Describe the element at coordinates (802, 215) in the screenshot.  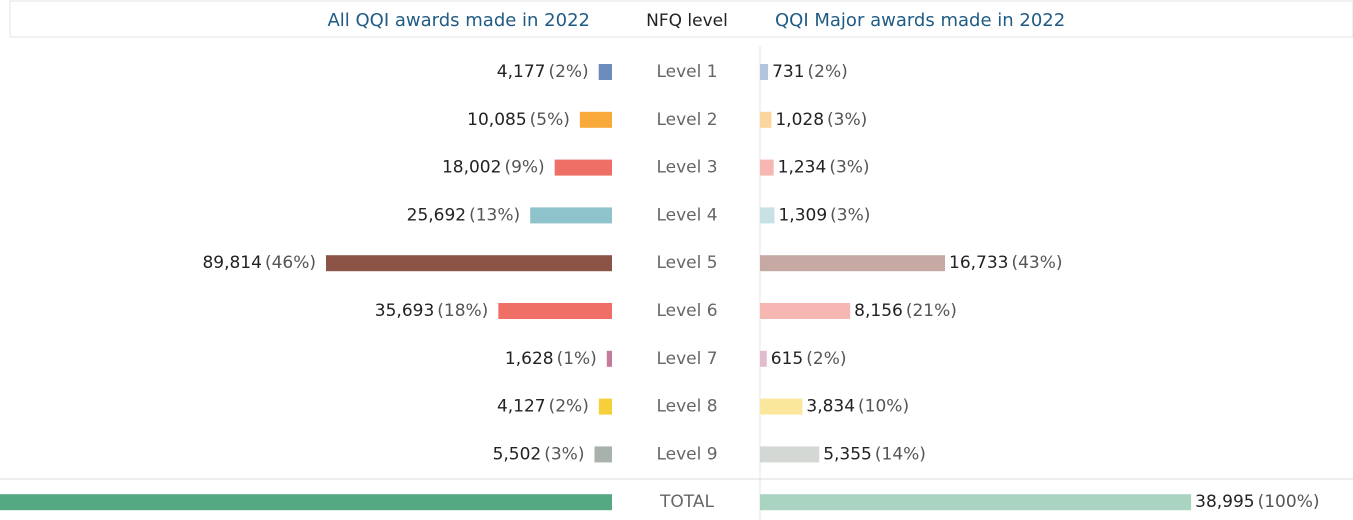
I see `value-label: 1,309` at that location.